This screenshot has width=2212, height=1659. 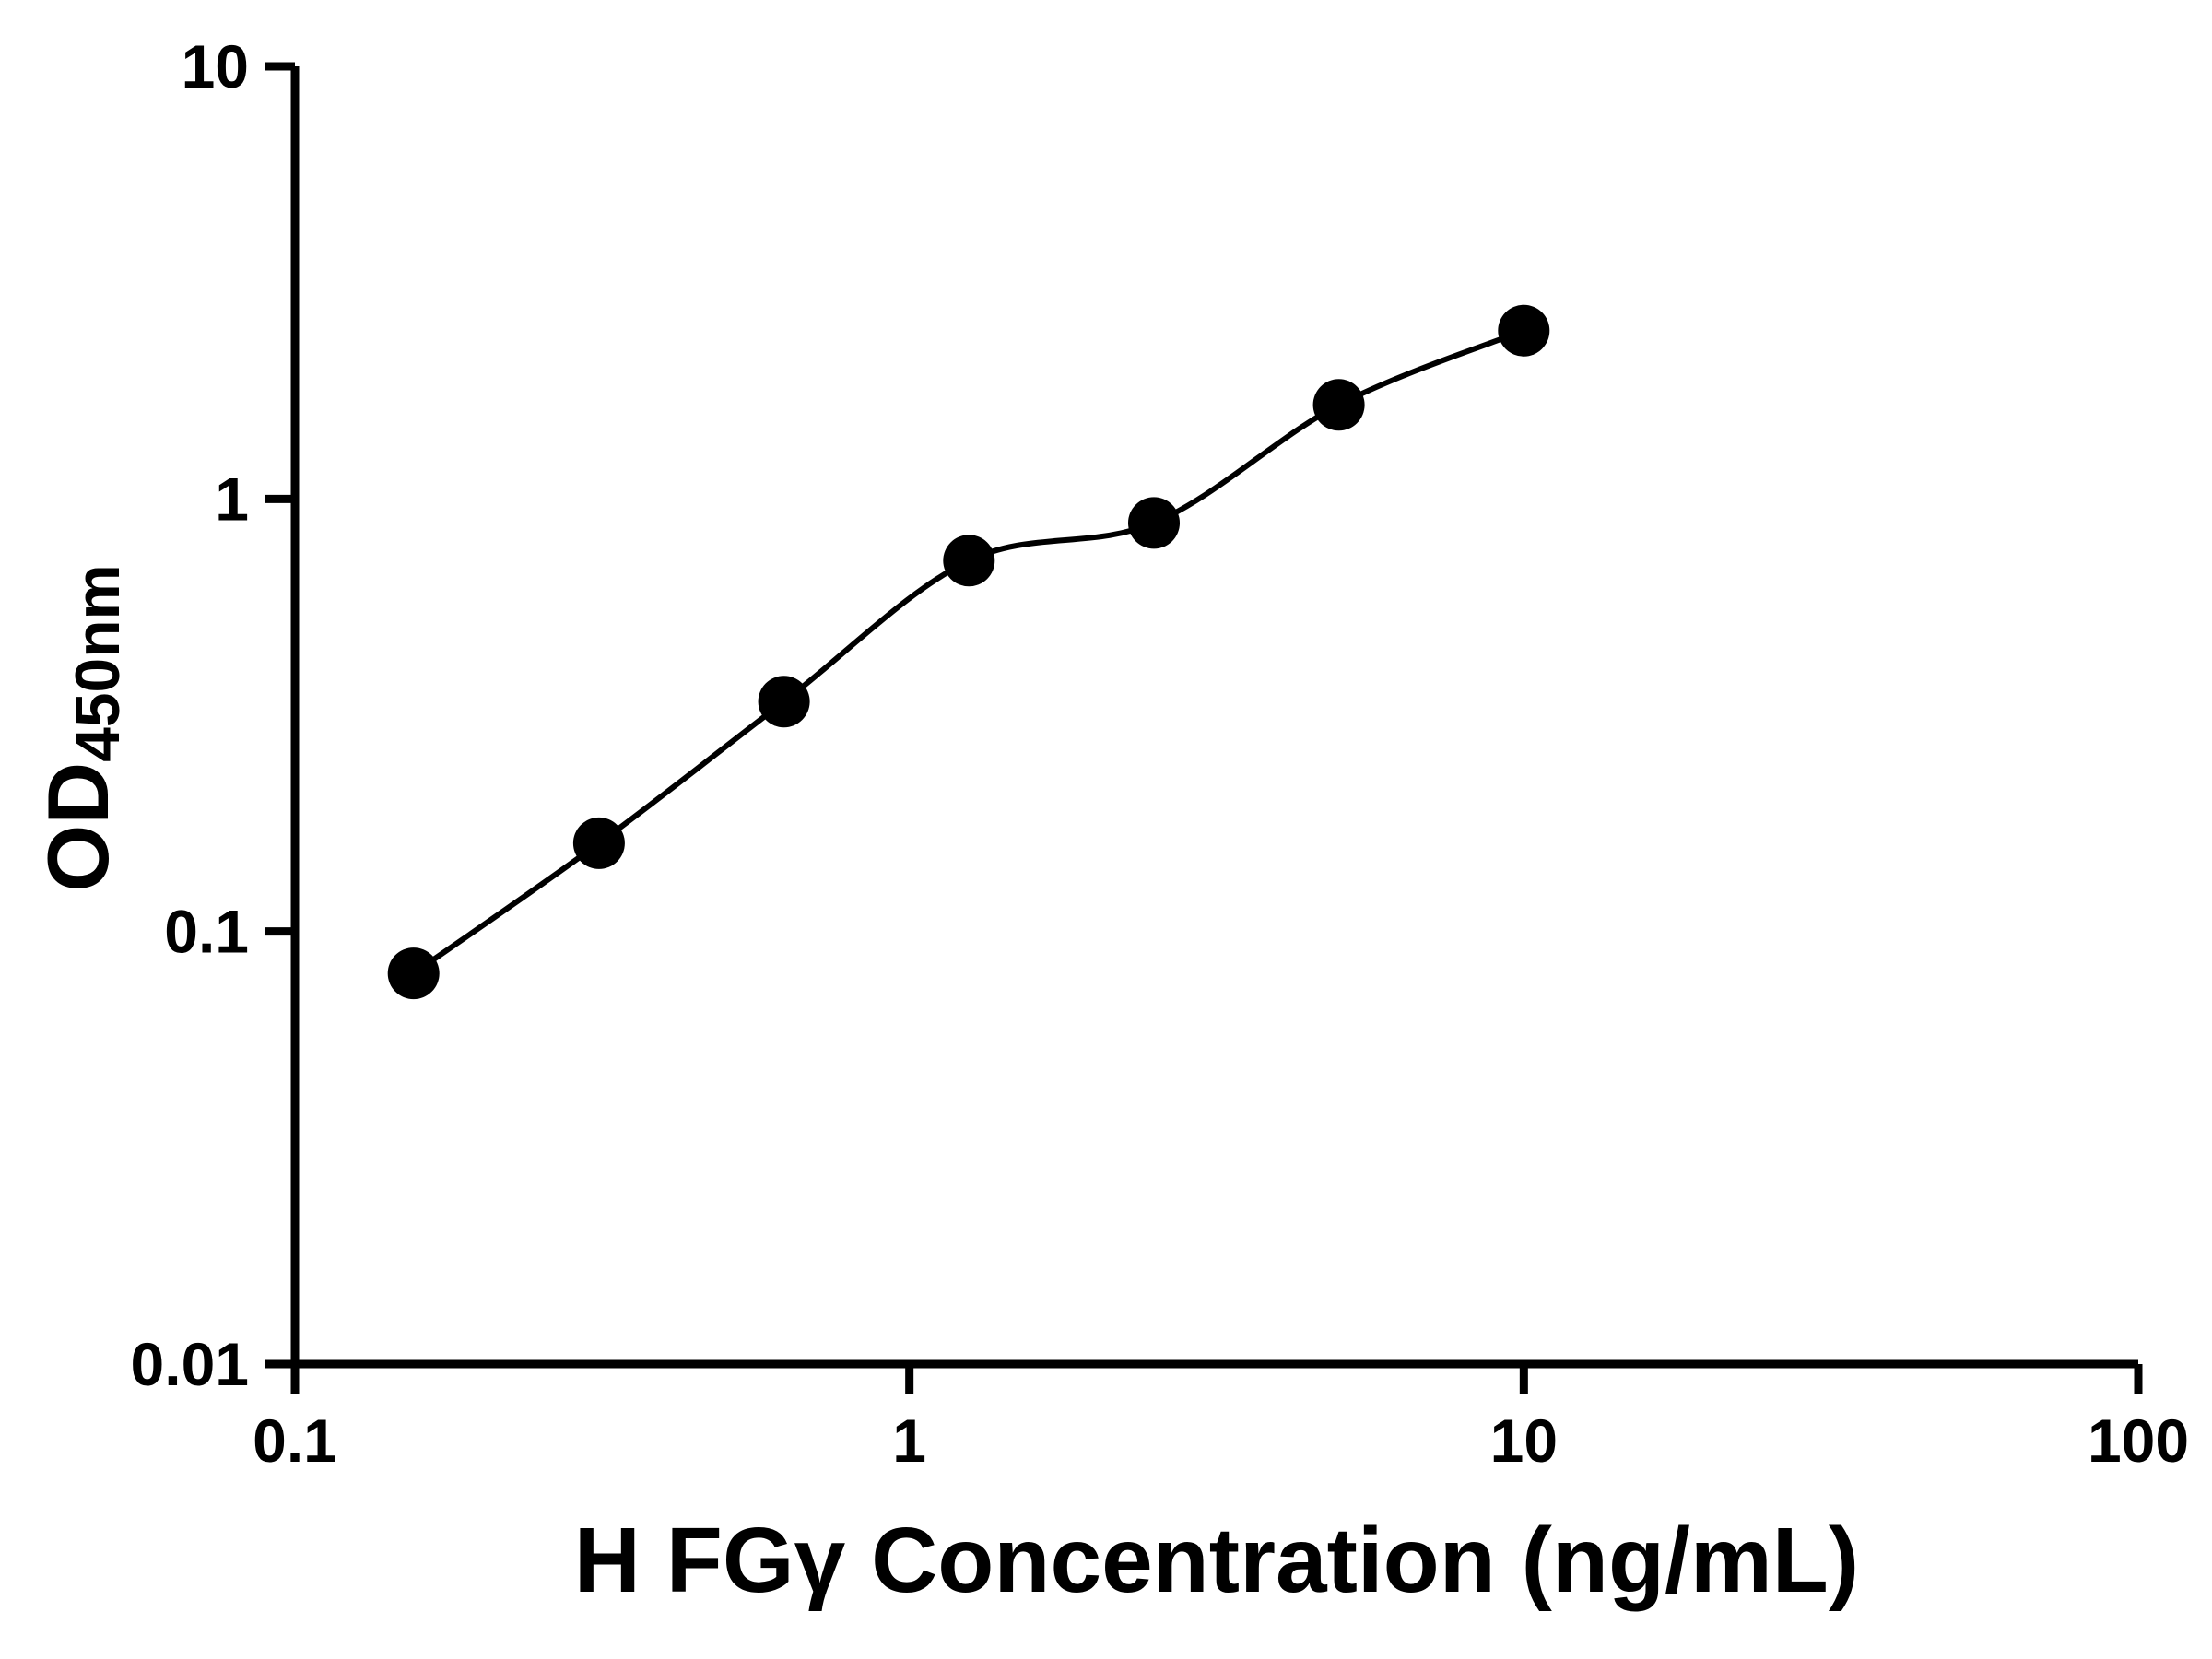 What do you see at coordinates (99, 663) in the screenshot?
I see `y-axis-title-subscript: 450nm` at bounding box center [99, 663].